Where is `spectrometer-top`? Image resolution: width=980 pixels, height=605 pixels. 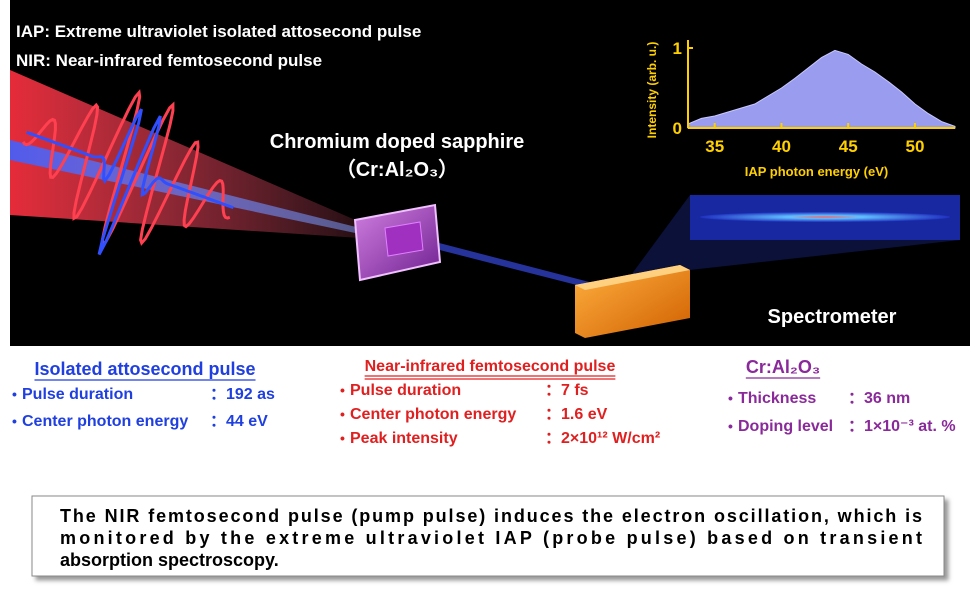
spectrometer-top is located at coordinates (632, 277).